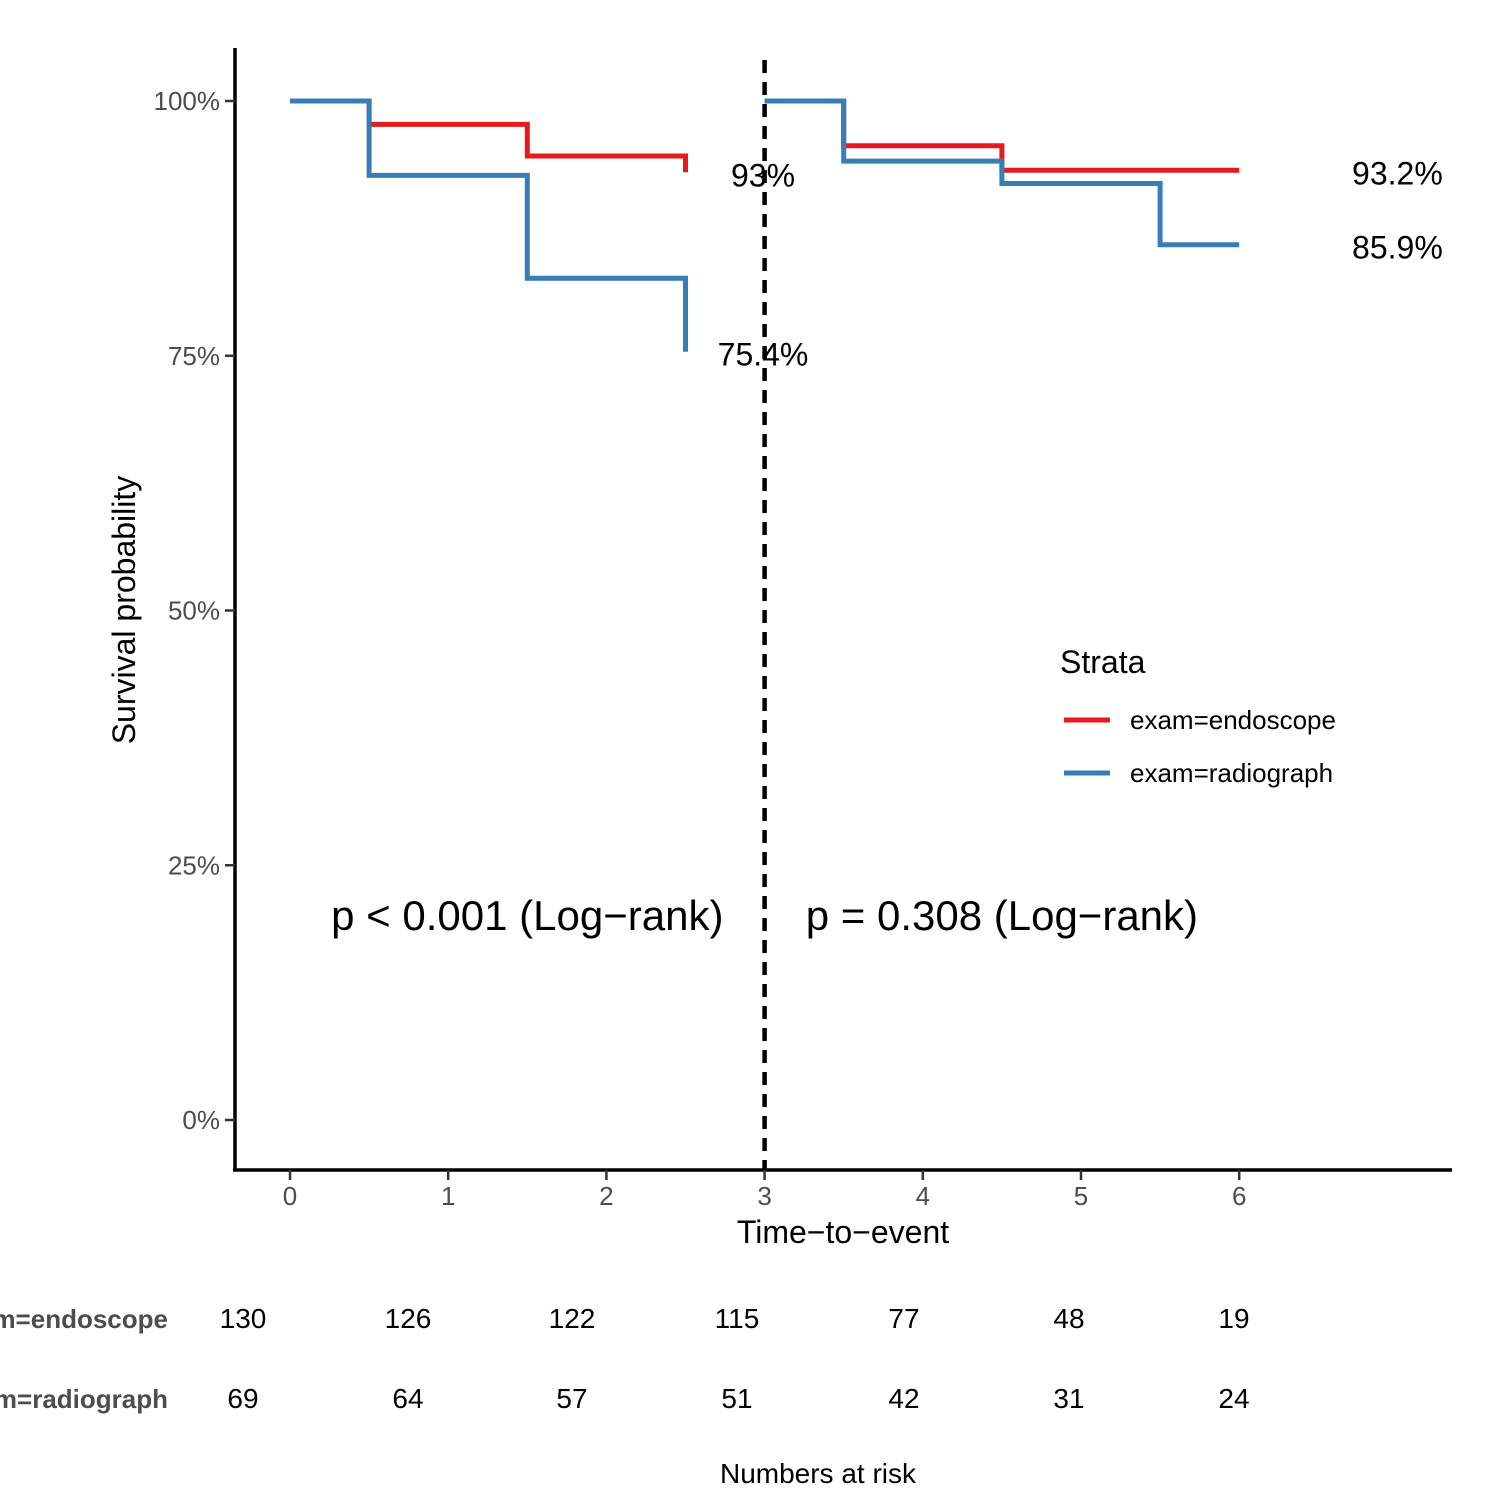  Describe the element at coordinates (194, 865) in the screenshot. I see `y-tick-label: 25%` at that location.